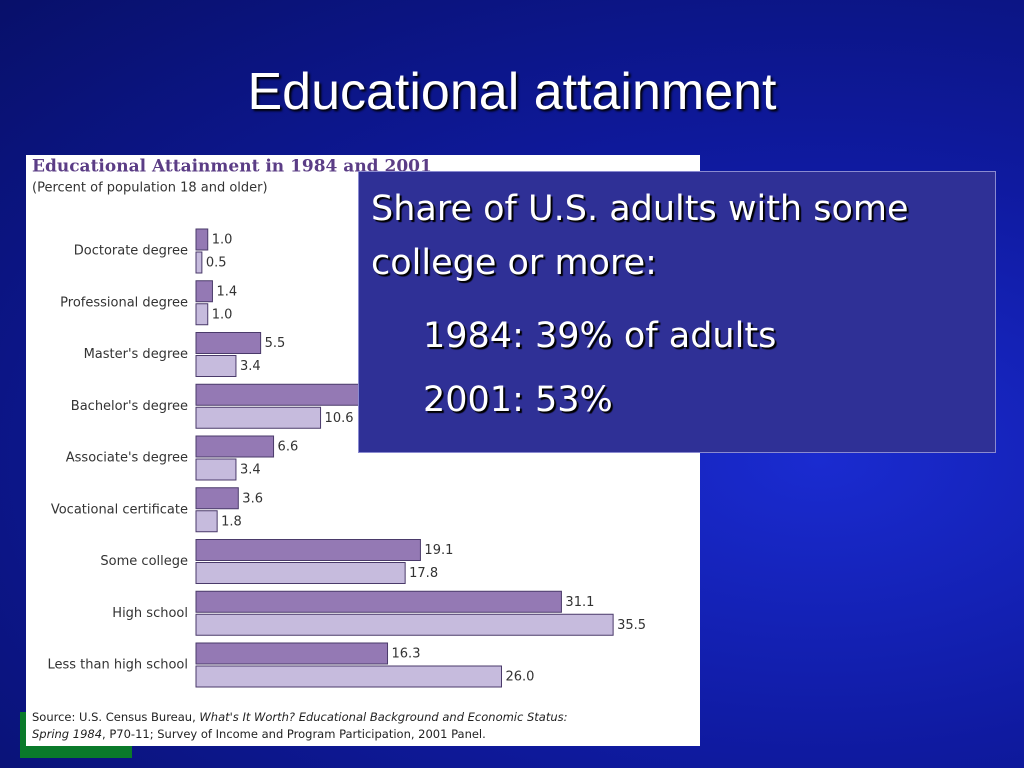  Describe the element at coordinates (423, 573) in the screenshot. I see `value-label: 17.8` at that location.